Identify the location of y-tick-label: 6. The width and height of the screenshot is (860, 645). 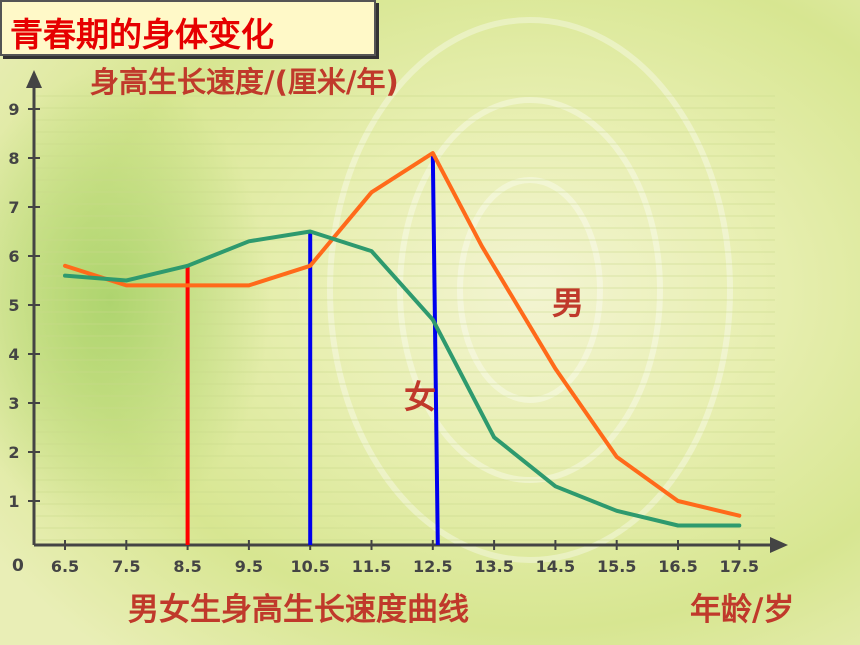
(13, 256).